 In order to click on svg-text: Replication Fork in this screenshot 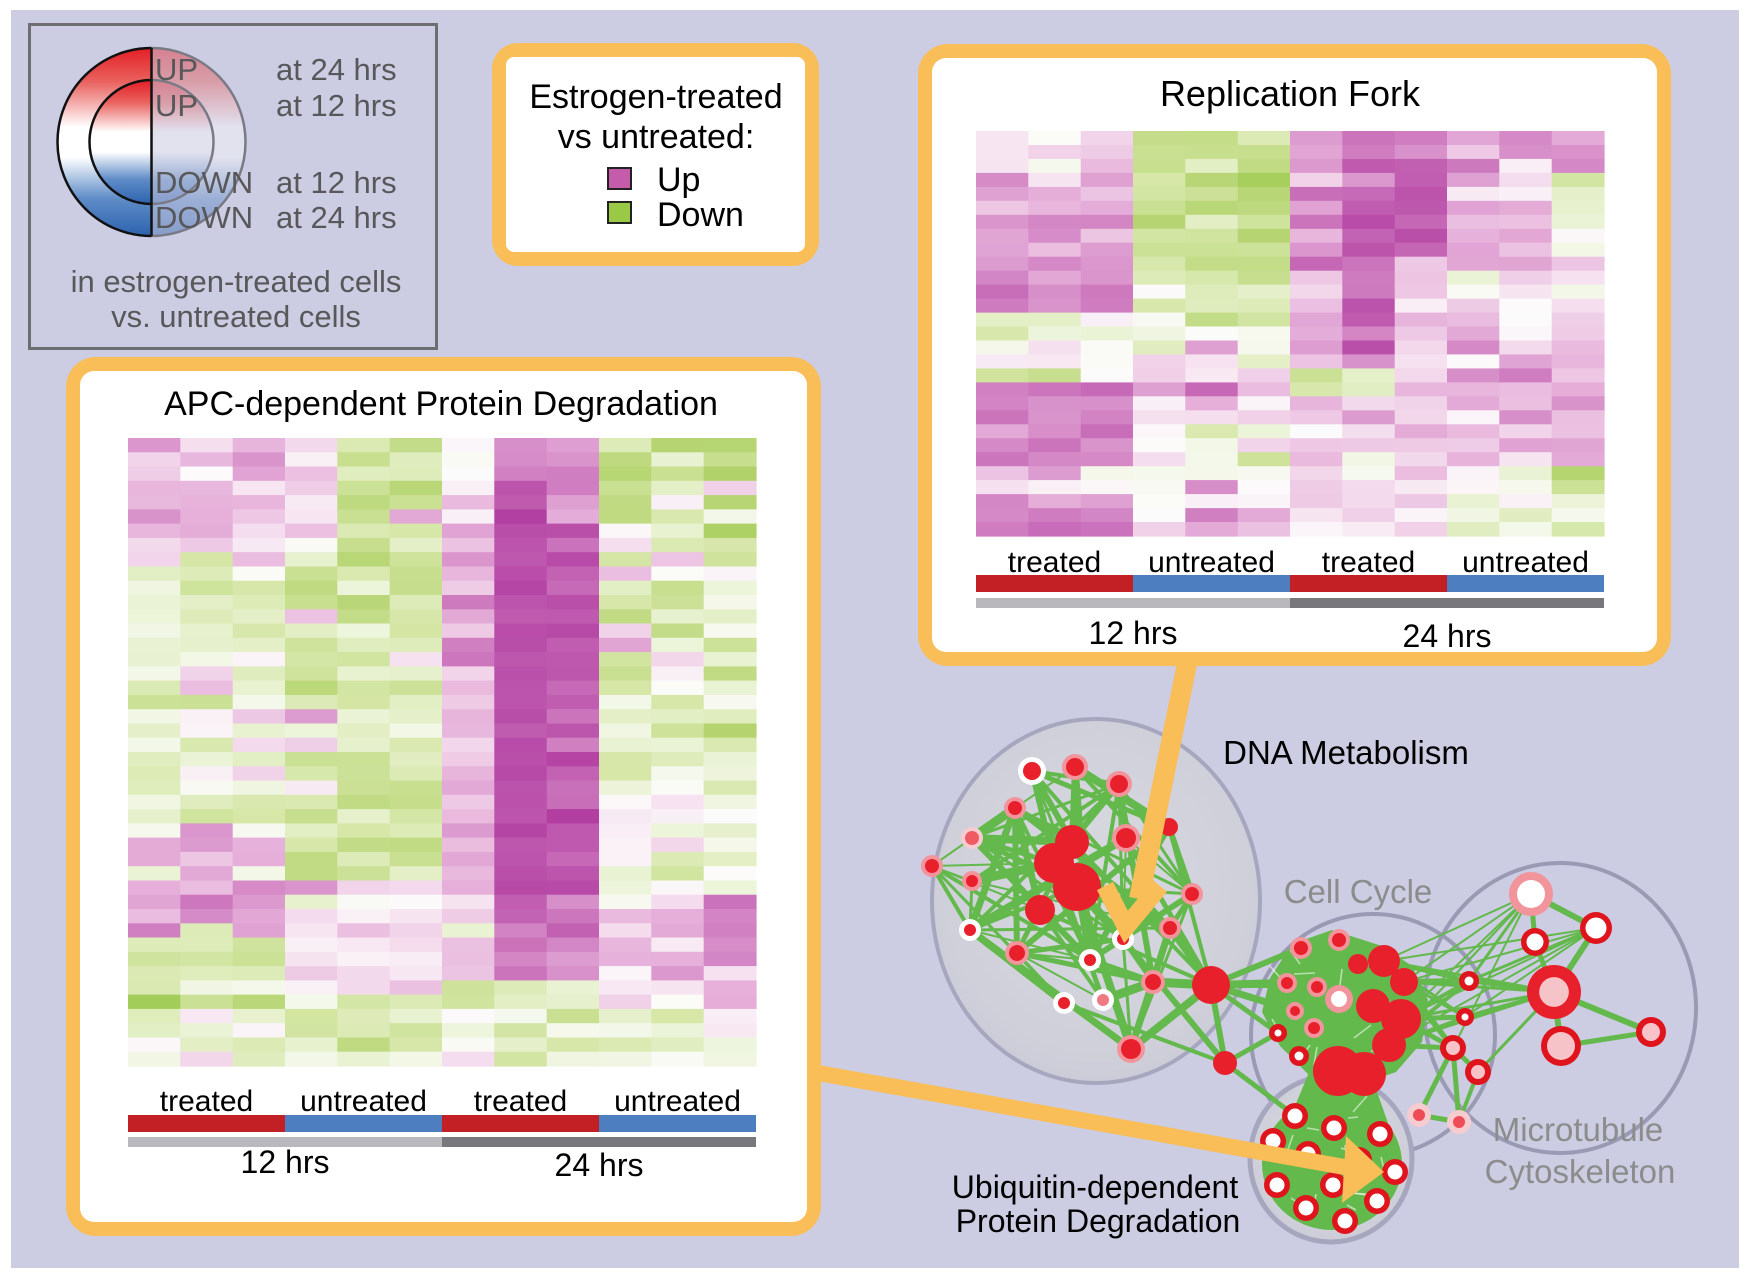, I will do `click(1290, 93)`.